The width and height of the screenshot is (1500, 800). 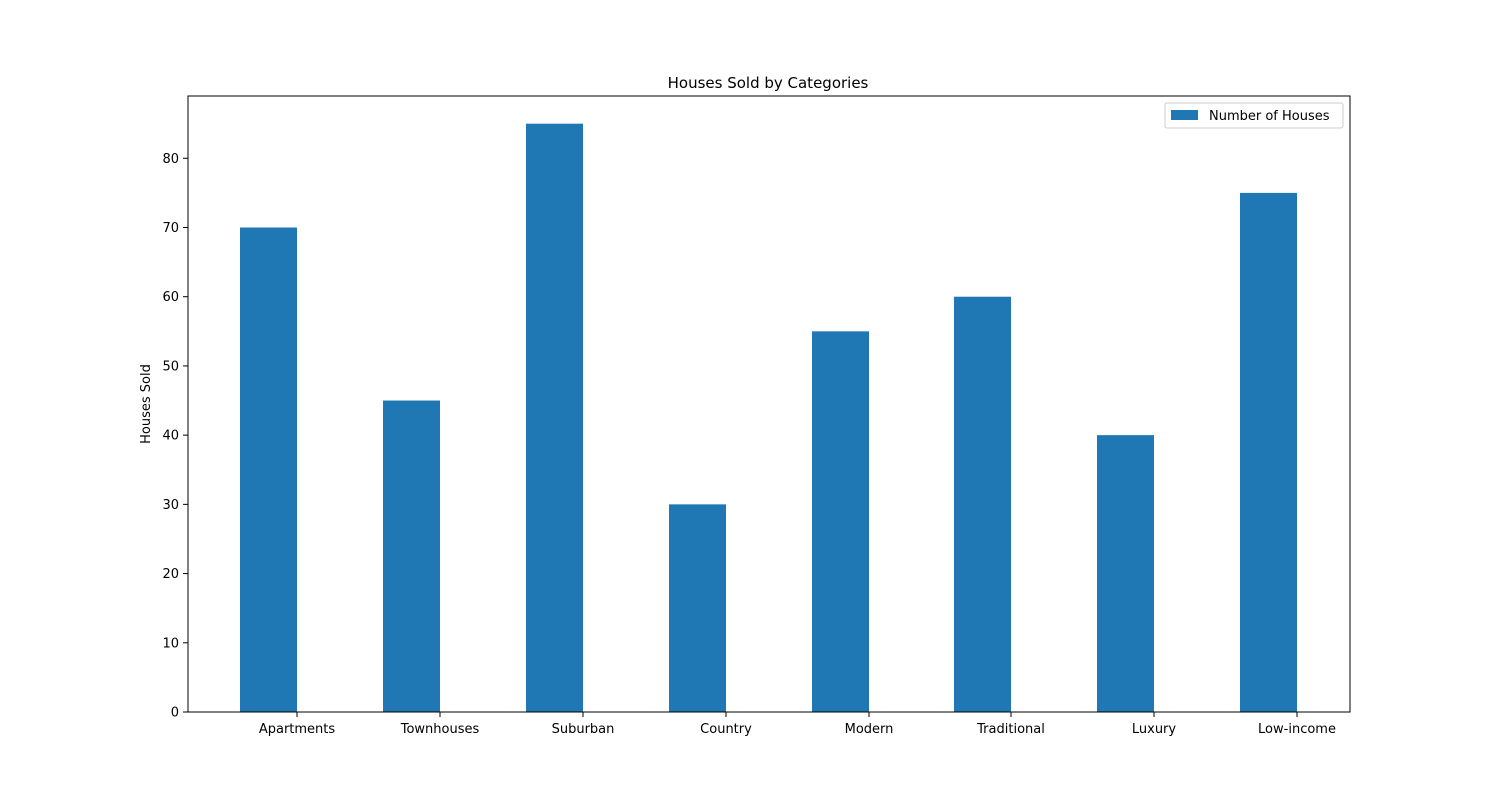 What do you see at coordinates (768, 83) in the screenshot?
I see `chart-title: Houses Sold by Categories` at bounding box center [768, 83].